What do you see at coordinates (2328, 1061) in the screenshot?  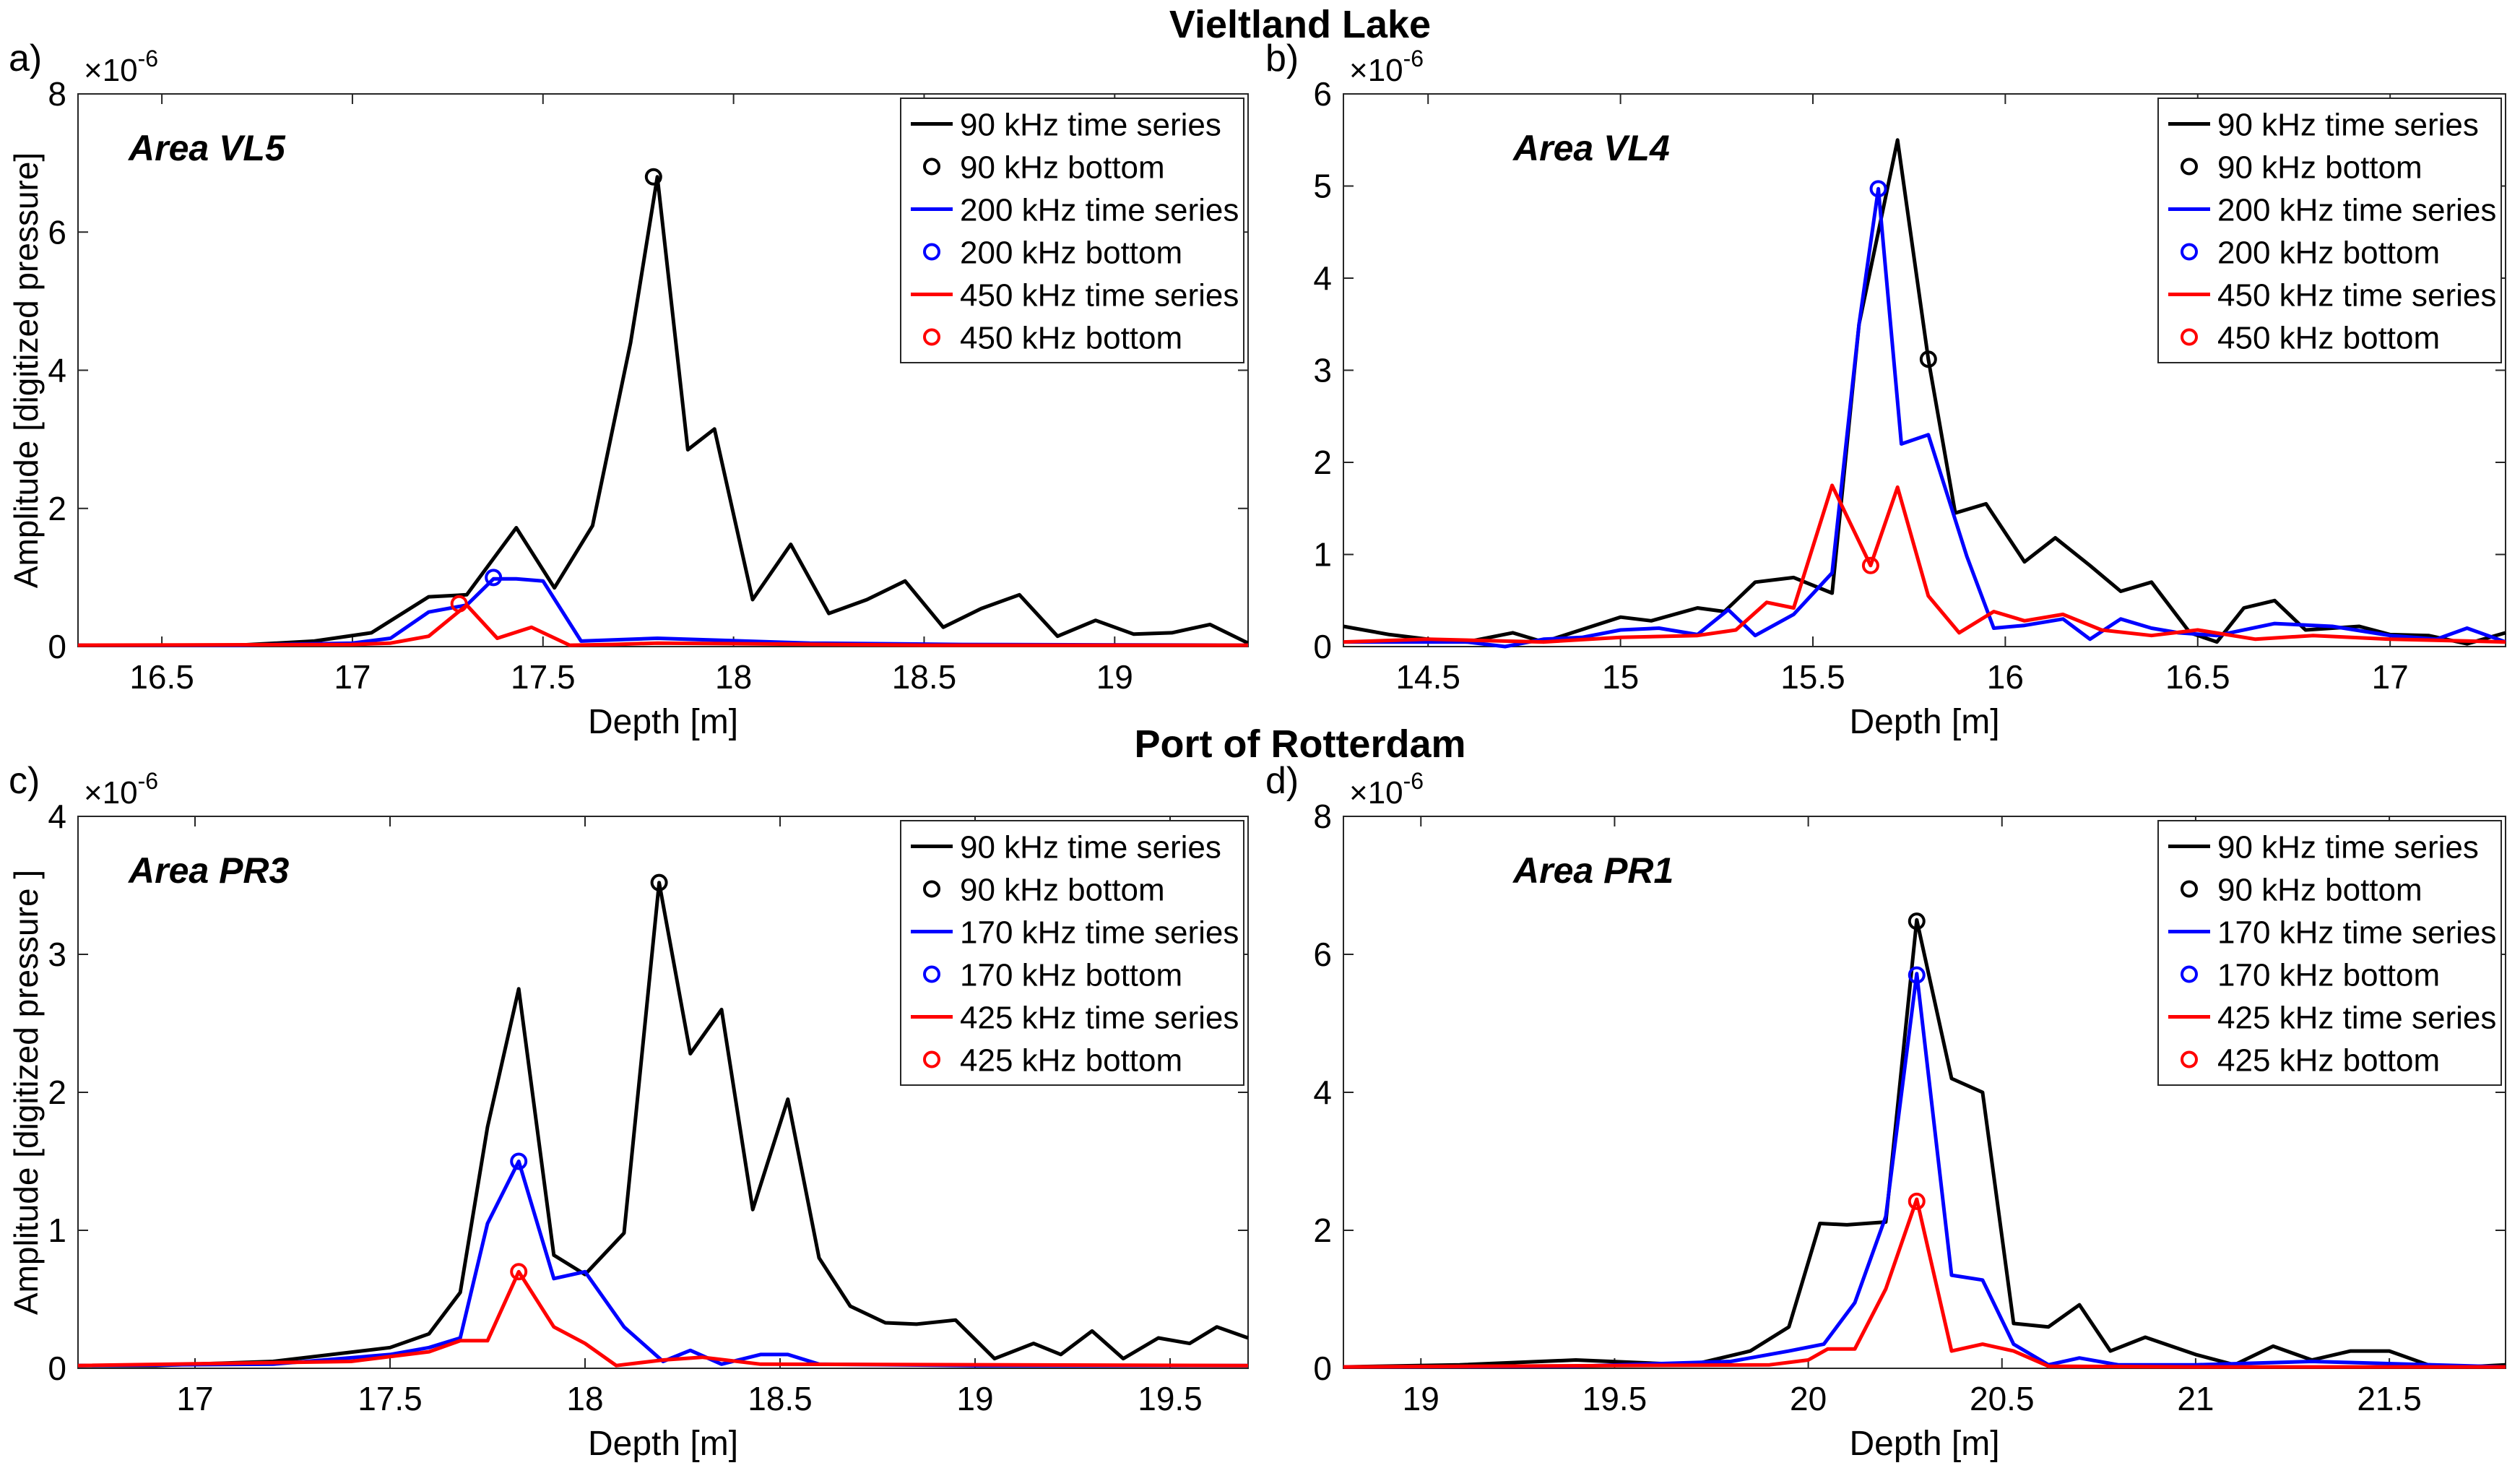 I see `legend-entry: 425 kHz bottom` at bounding box center [2328, 1061].